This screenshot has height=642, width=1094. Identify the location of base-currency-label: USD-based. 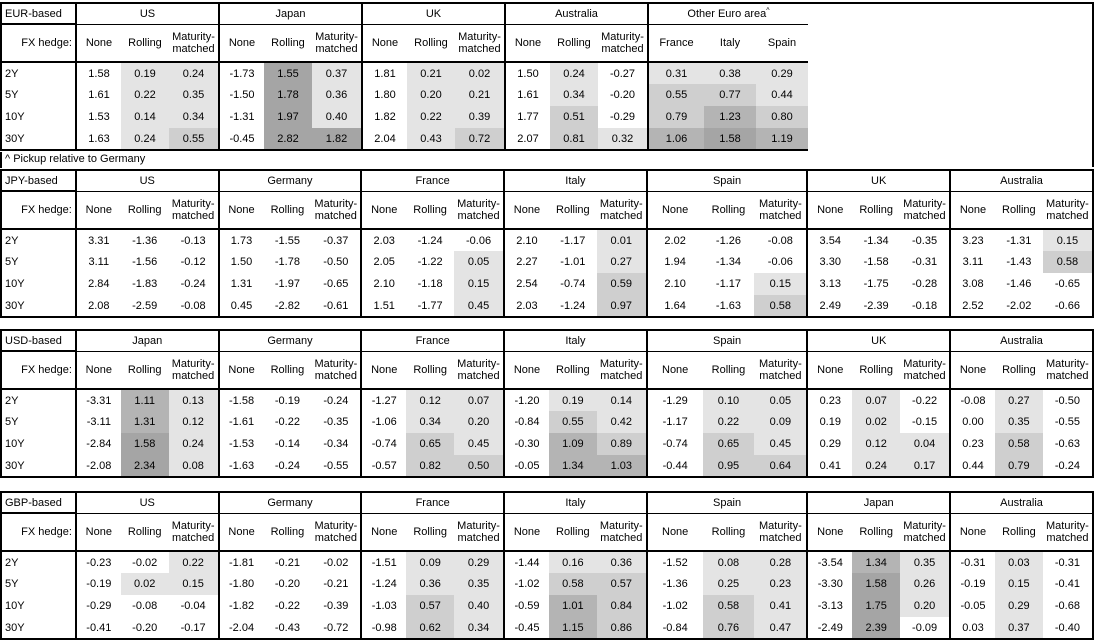
(39, 341).